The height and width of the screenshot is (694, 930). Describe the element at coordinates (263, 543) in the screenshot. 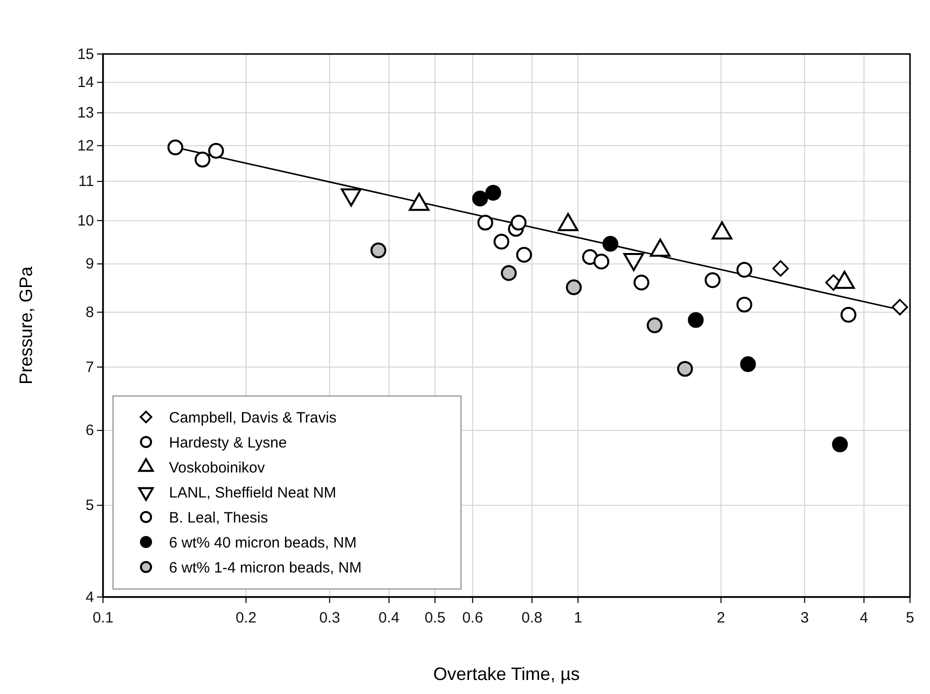

I see `legend-label: 6 wt% 40 micron beads, NM` at that location.